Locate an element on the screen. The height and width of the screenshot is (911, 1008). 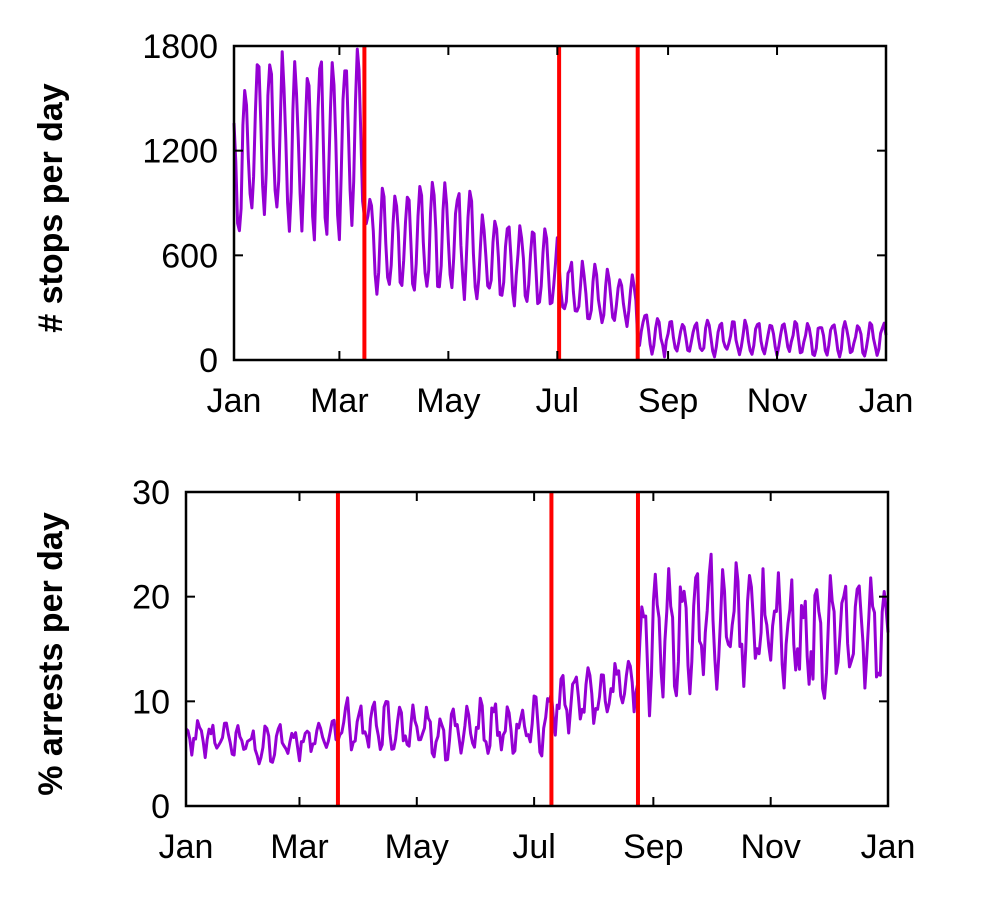
stops-y-tick-label-0: 0 is located at coordinates (208, 361).